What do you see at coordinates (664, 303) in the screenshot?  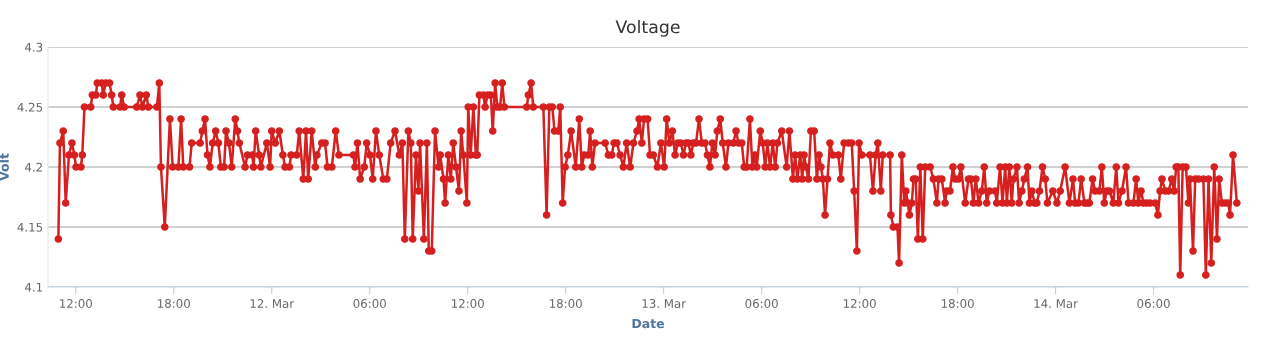 I see `x-tick-label: 13. Mar` at bounding box center [664, 303].